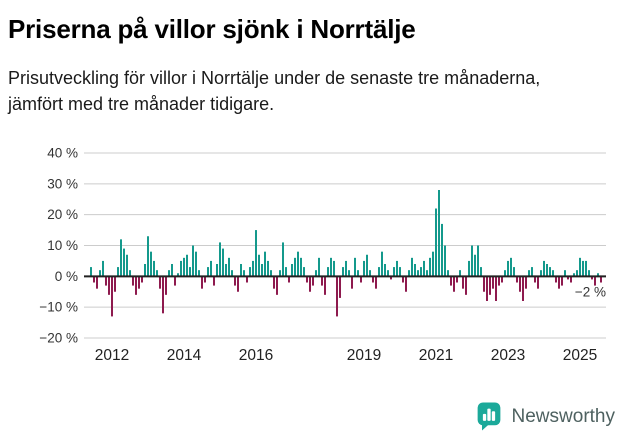 The image size is (631, 439). I want to click on newsworthy-brand-link: Newsworthy, so click(545, 416).